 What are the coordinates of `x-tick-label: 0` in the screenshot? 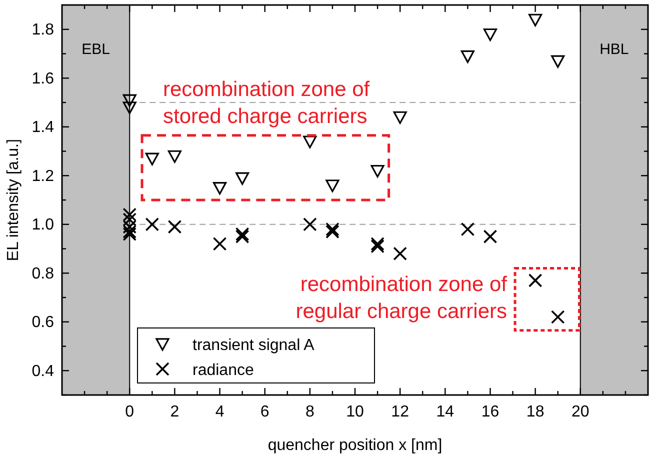 It's located at (129, 411).